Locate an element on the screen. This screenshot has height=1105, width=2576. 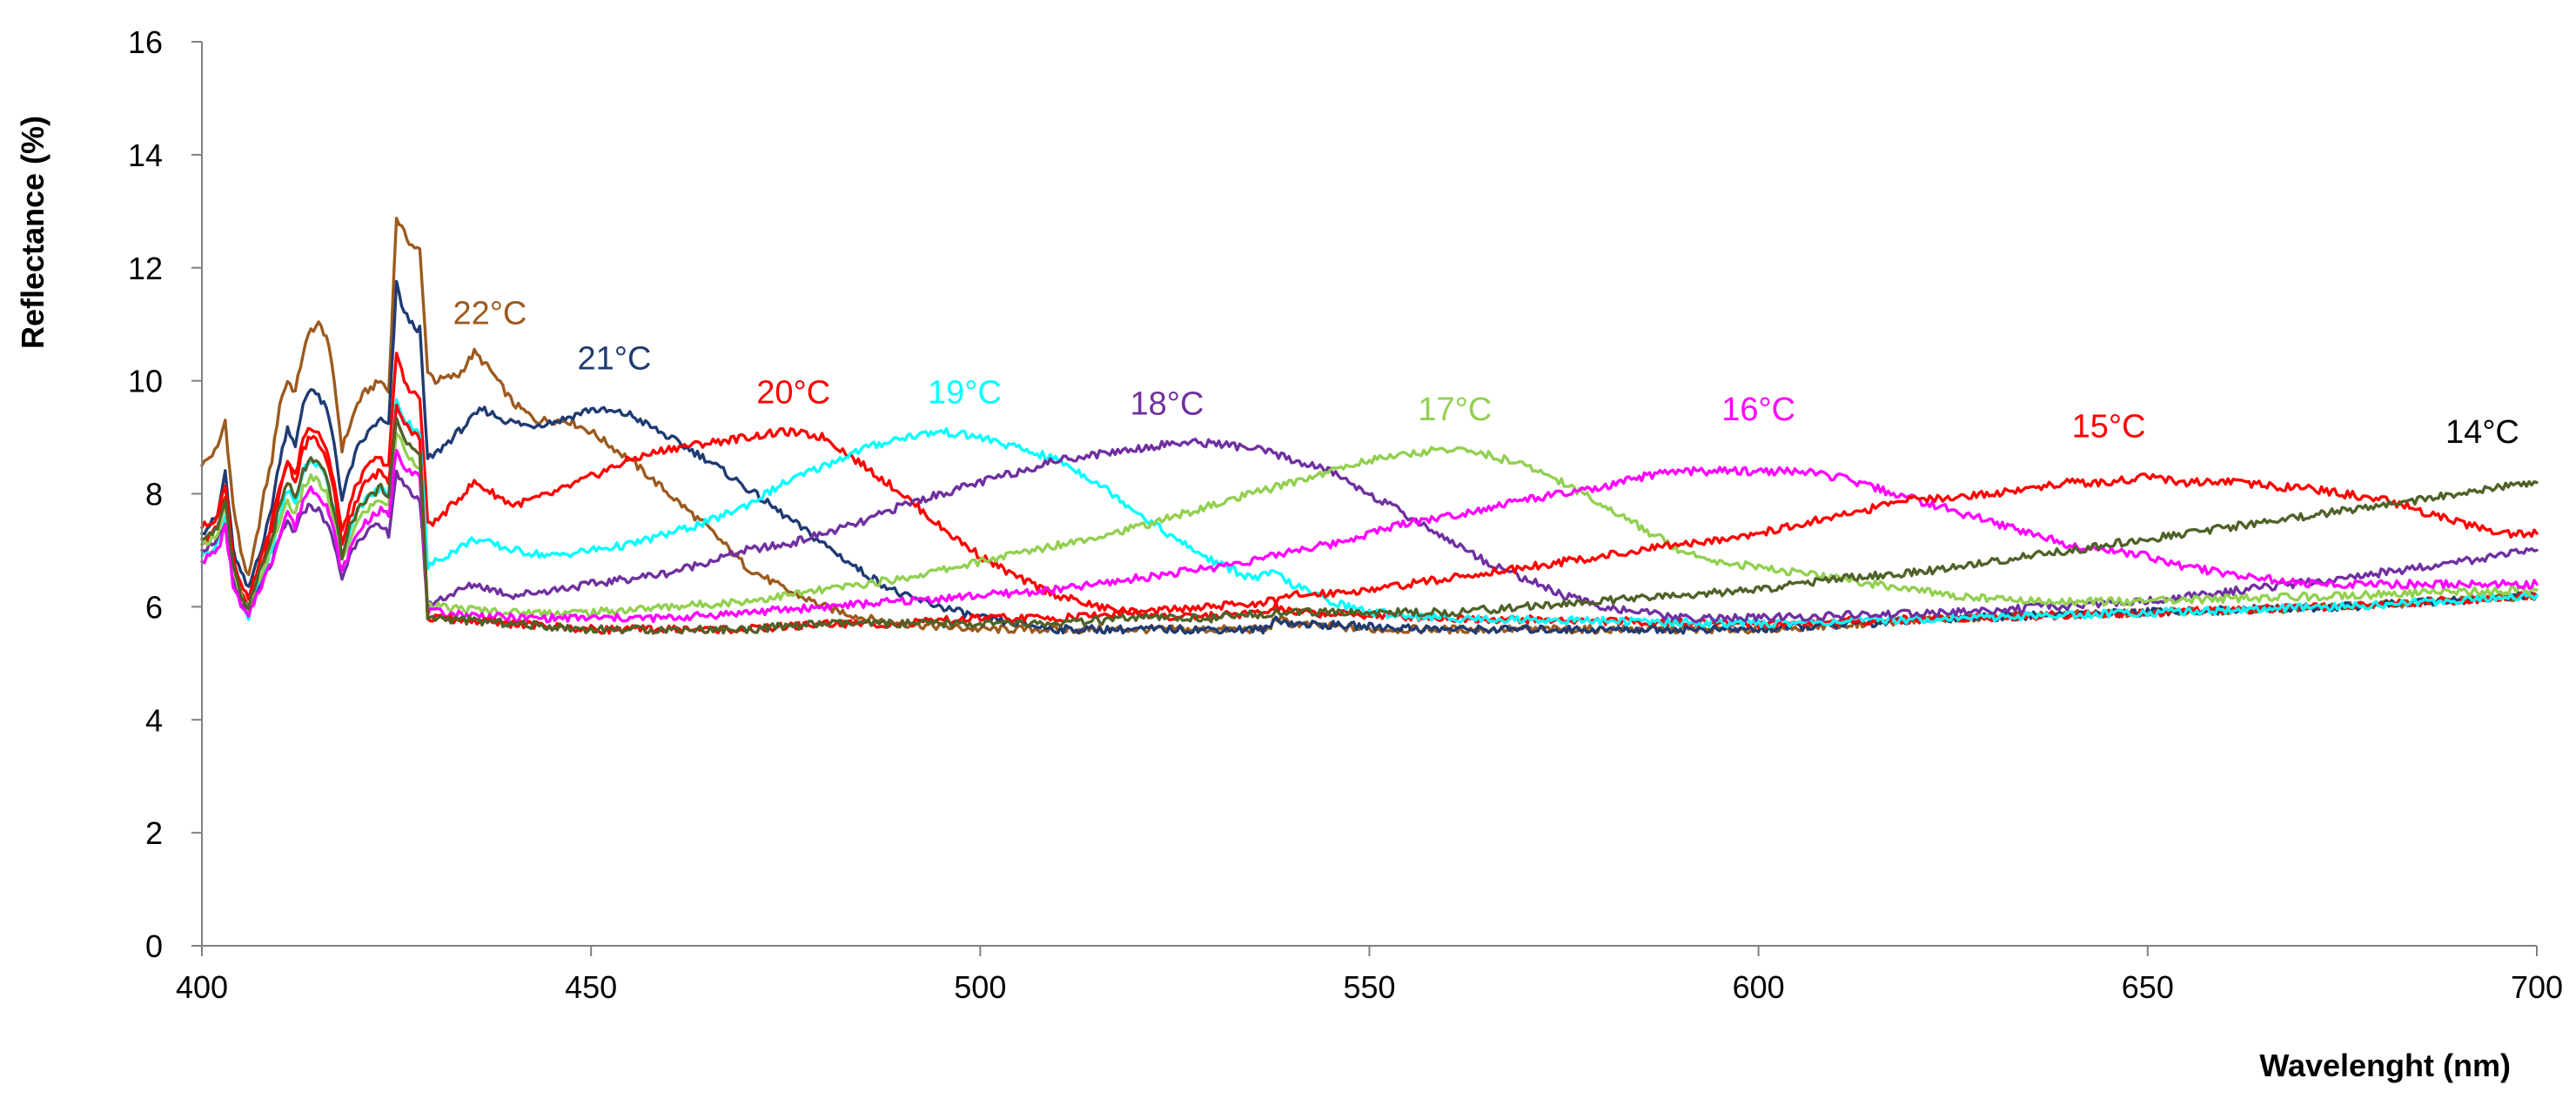
labels-layer: 22°C 21°C 20°C 19°C 18°C 17°C 16°C 15°C 14°C is located at coordinates (1486, 373).